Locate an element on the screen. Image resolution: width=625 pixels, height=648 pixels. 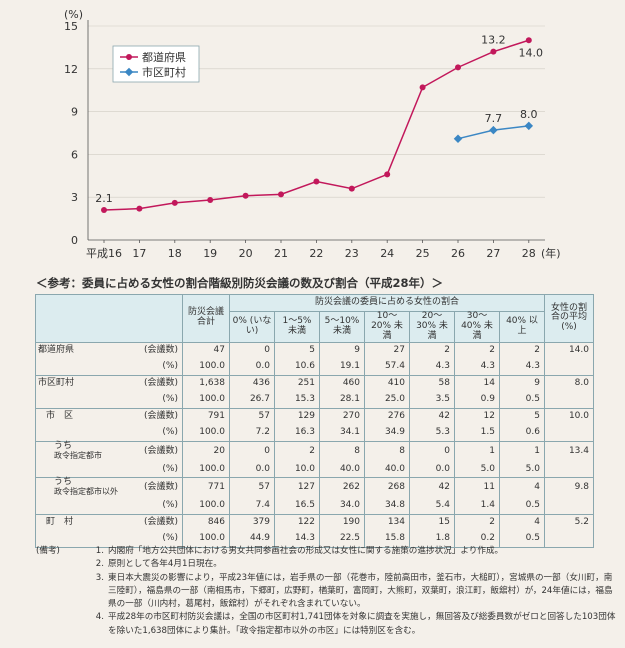
cell-total: 47 is located at coordinates (206, 350).